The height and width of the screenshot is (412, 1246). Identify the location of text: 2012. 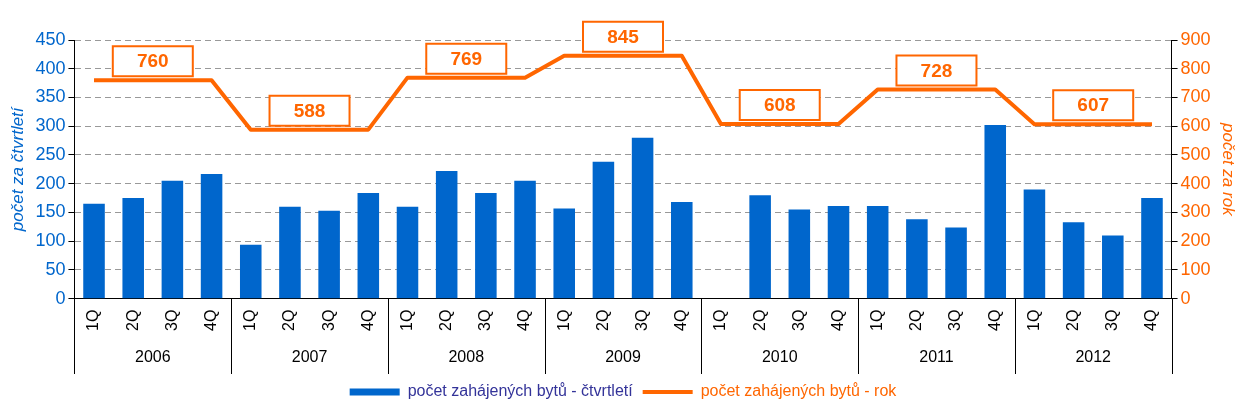
(1093, 357).